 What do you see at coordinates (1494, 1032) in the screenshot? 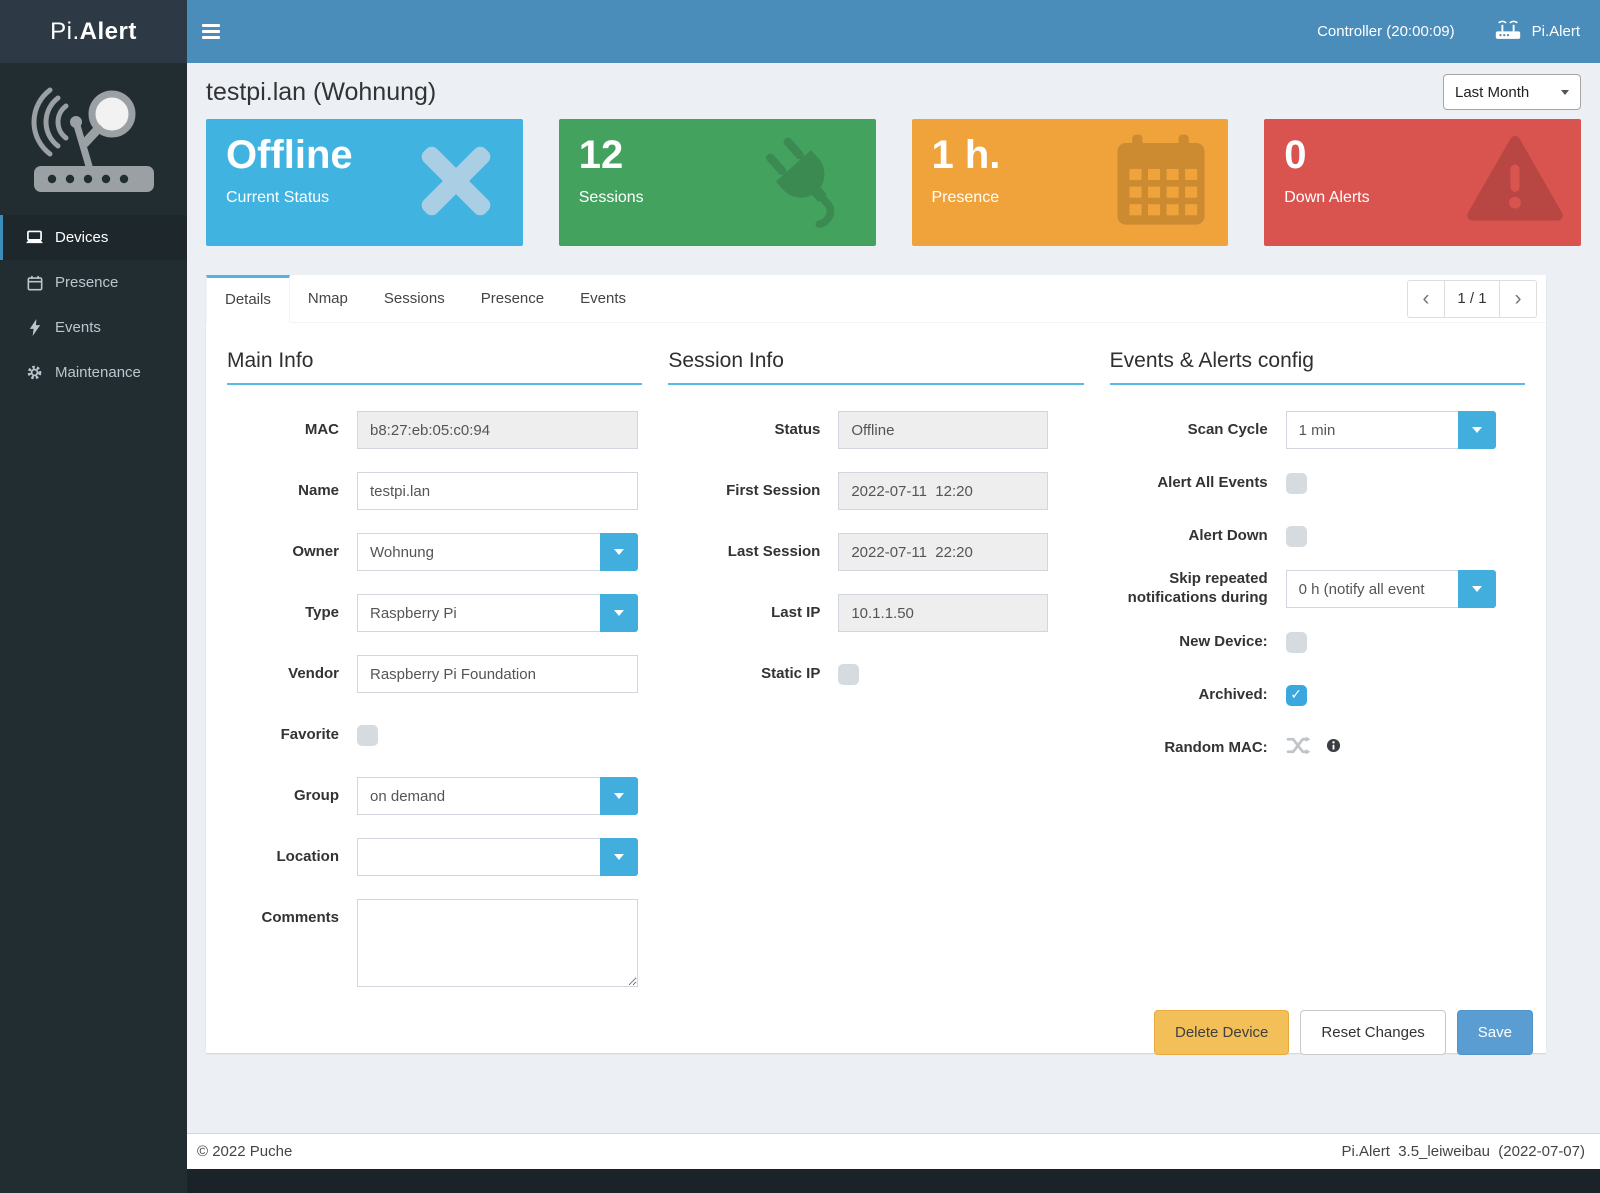
I see `save-button: Save` at bounding box center [1494, 1032].